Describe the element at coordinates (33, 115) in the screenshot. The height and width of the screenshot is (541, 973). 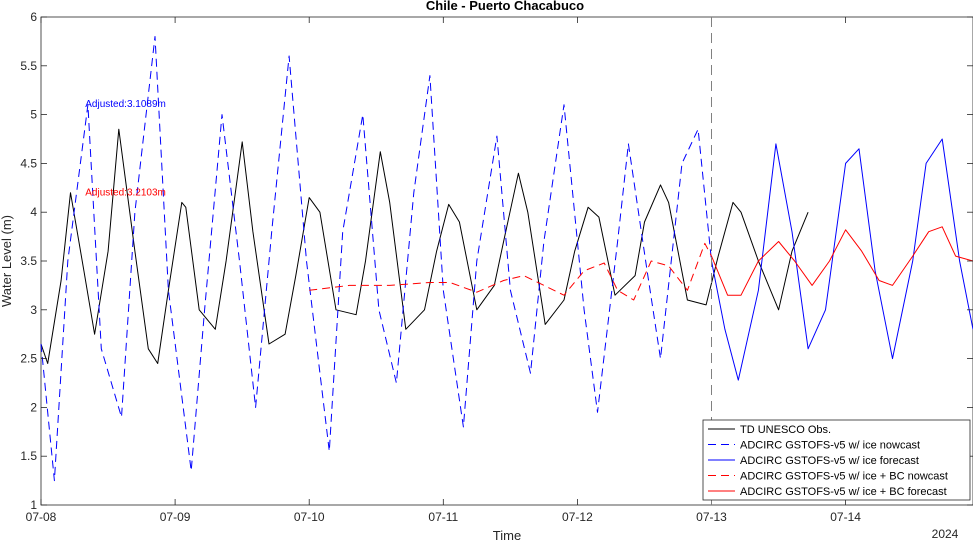
I see `y-tick-label: 5` at that location.